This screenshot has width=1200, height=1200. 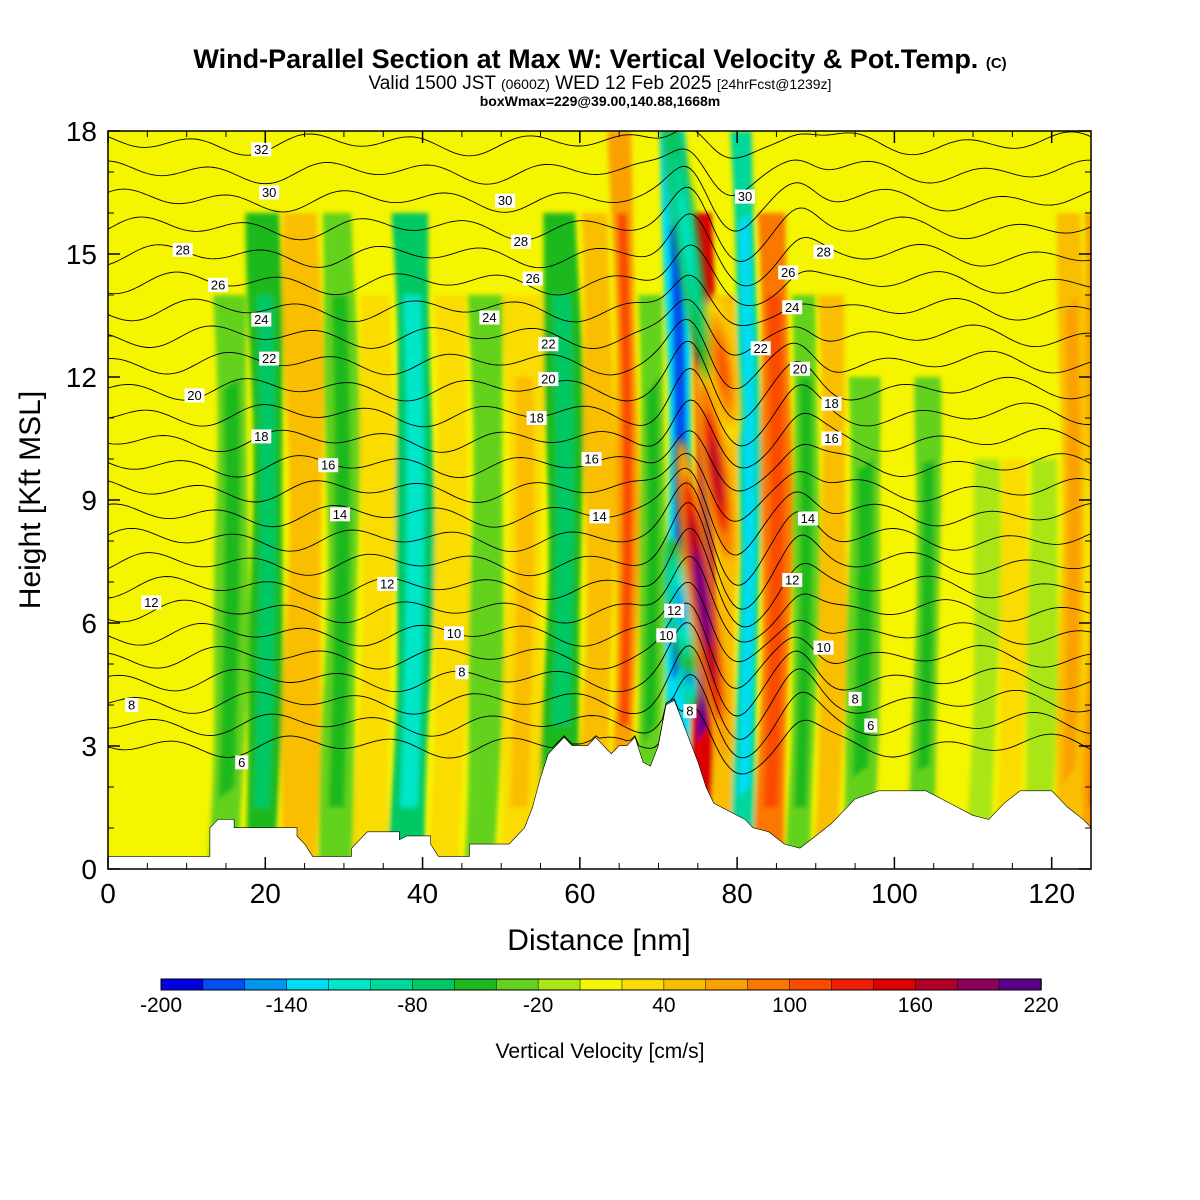 I want to click on contour-label: 24, so click(x=261, y=319).